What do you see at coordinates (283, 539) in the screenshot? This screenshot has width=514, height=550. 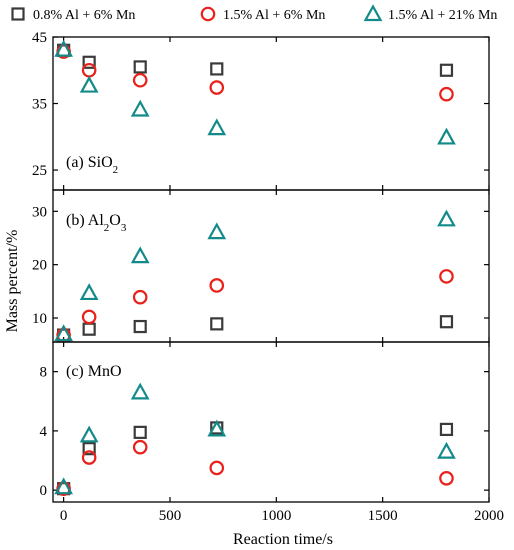 I see `x-axis-title: Reaction time/s` at bounding box center [283, 539].